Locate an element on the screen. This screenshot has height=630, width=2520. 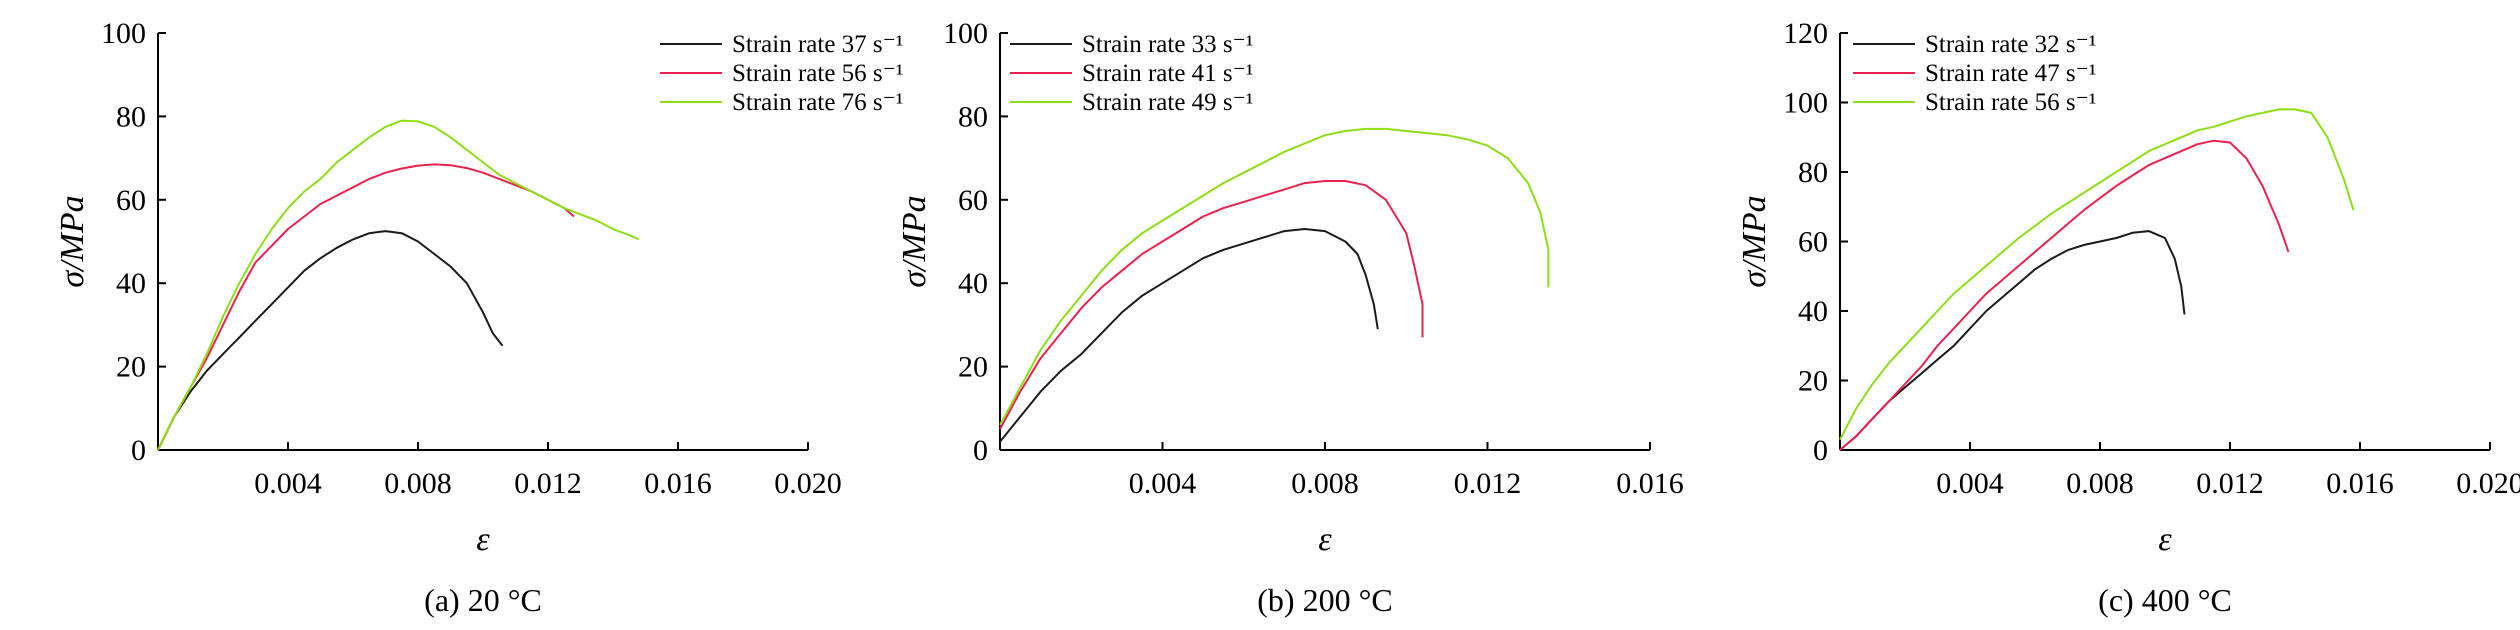
y-tick-label: 120 is located at coordinates (1805, 33).